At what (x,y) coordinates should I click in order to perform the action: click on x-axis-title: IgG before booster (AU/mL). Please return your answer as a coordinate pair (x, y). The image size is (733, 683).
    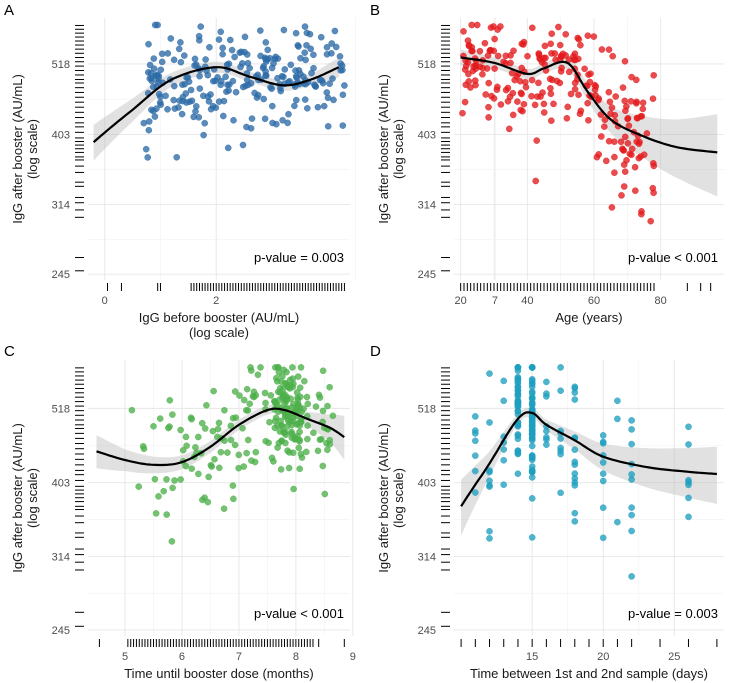
    Looking at the image, I should click on (219, 317).